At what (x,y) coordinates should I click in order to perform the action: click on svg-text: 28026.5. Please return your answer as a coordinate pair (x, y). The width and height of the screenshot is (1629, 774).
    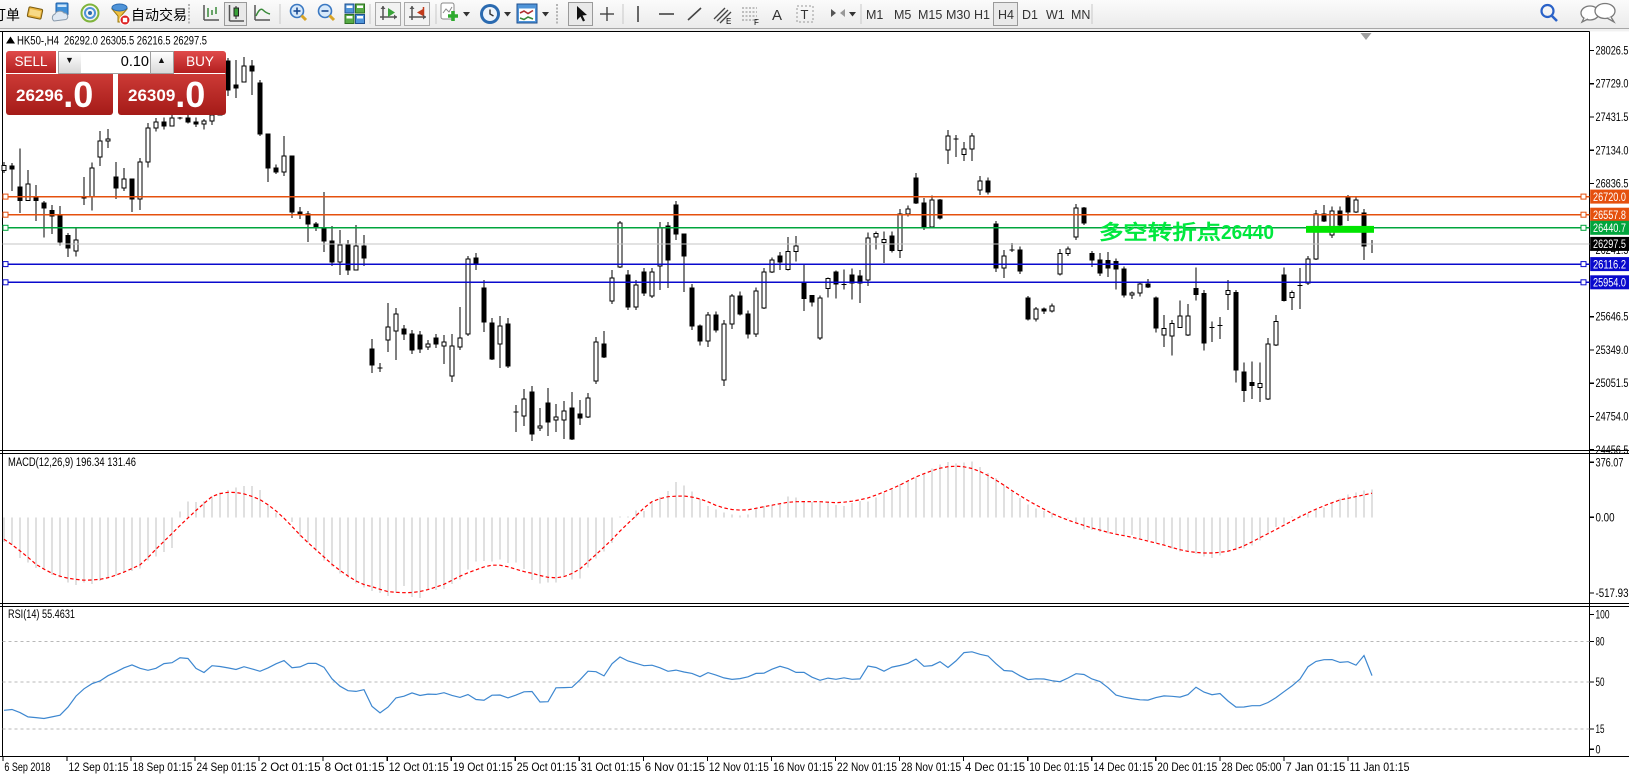
    Looking at the image, I should click on (1612, 52).